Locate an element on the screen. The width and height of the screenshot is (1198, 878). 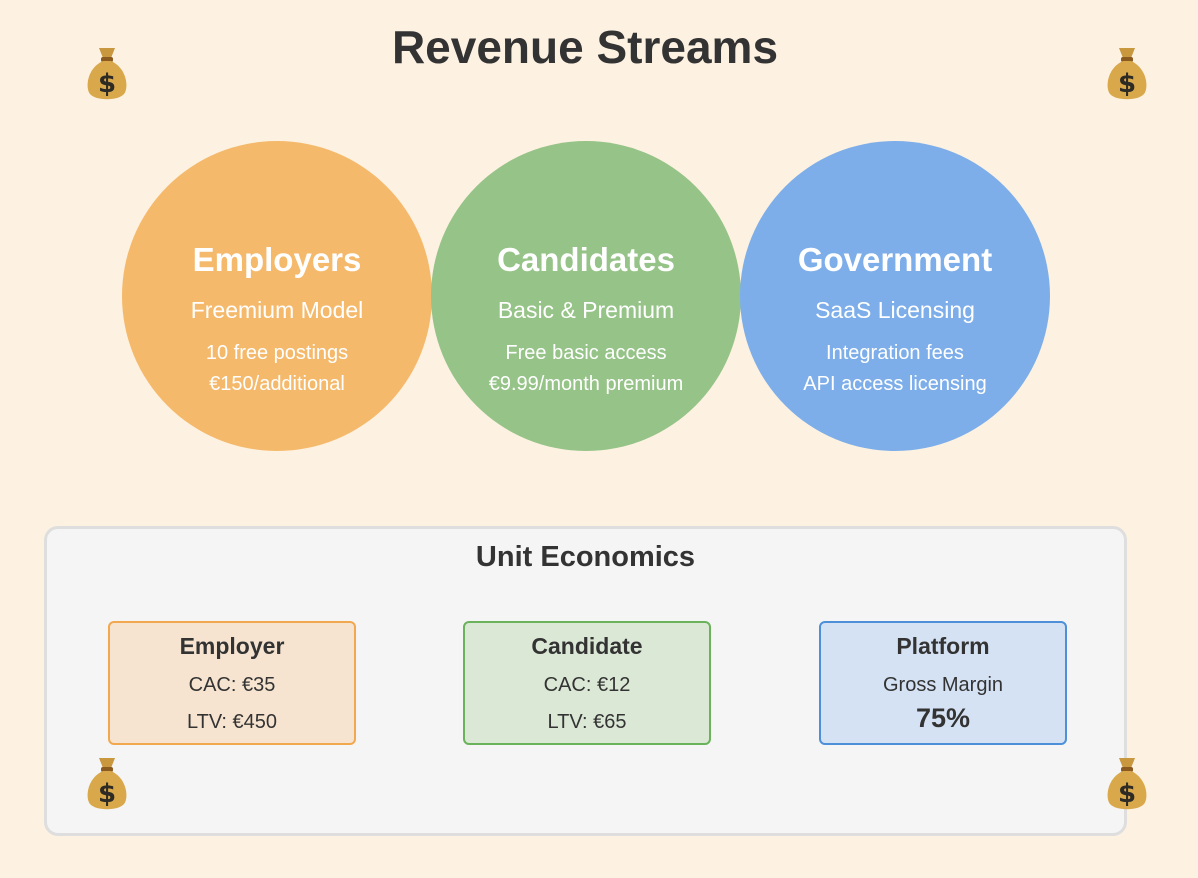
stream-details: Integration fees API access licensing is located at coordinates (894, 369).